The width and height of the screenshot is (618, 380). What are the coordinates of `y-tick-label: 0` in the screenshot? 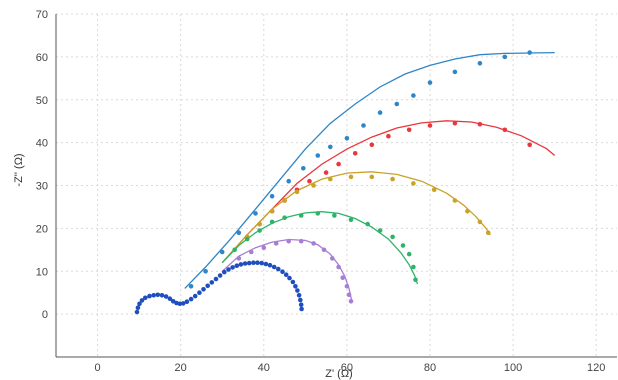 It's located at (45, 315).